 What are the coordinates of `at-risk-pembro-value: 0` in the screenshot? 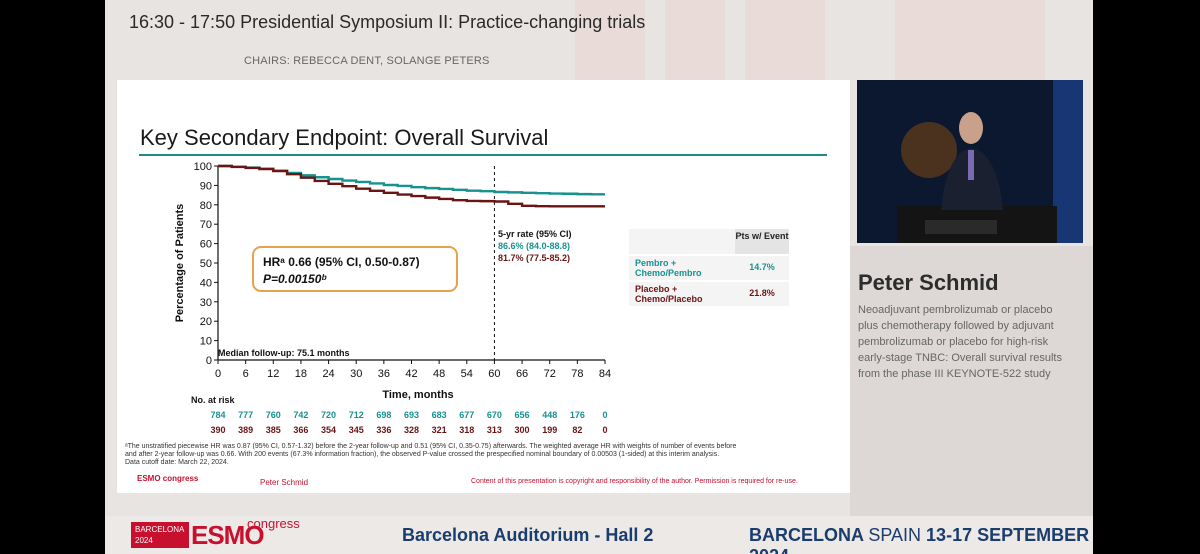 It's located at (604, 415).